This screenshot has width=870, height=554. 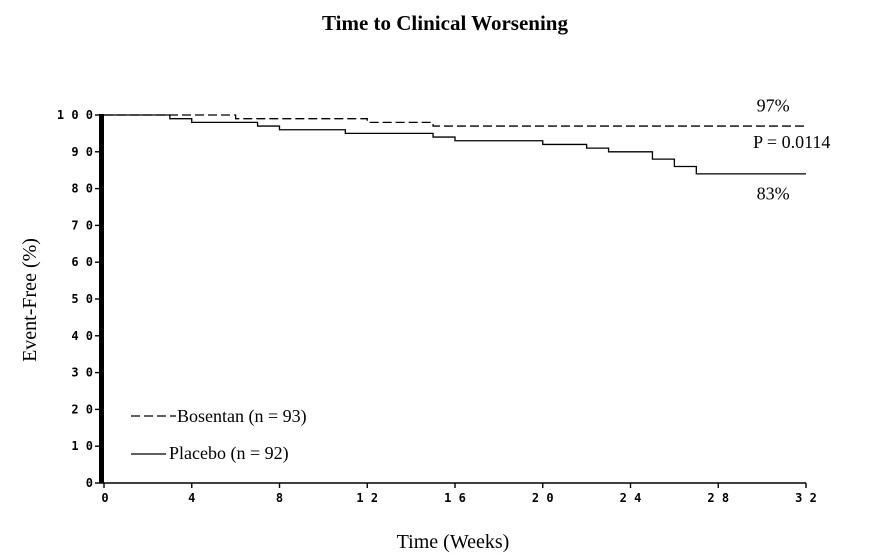 What do you see at coordinates (791, 142) in the screenshot?
I see `annotation-p-value: P = 0.0114` at bounding box center [791, 142].